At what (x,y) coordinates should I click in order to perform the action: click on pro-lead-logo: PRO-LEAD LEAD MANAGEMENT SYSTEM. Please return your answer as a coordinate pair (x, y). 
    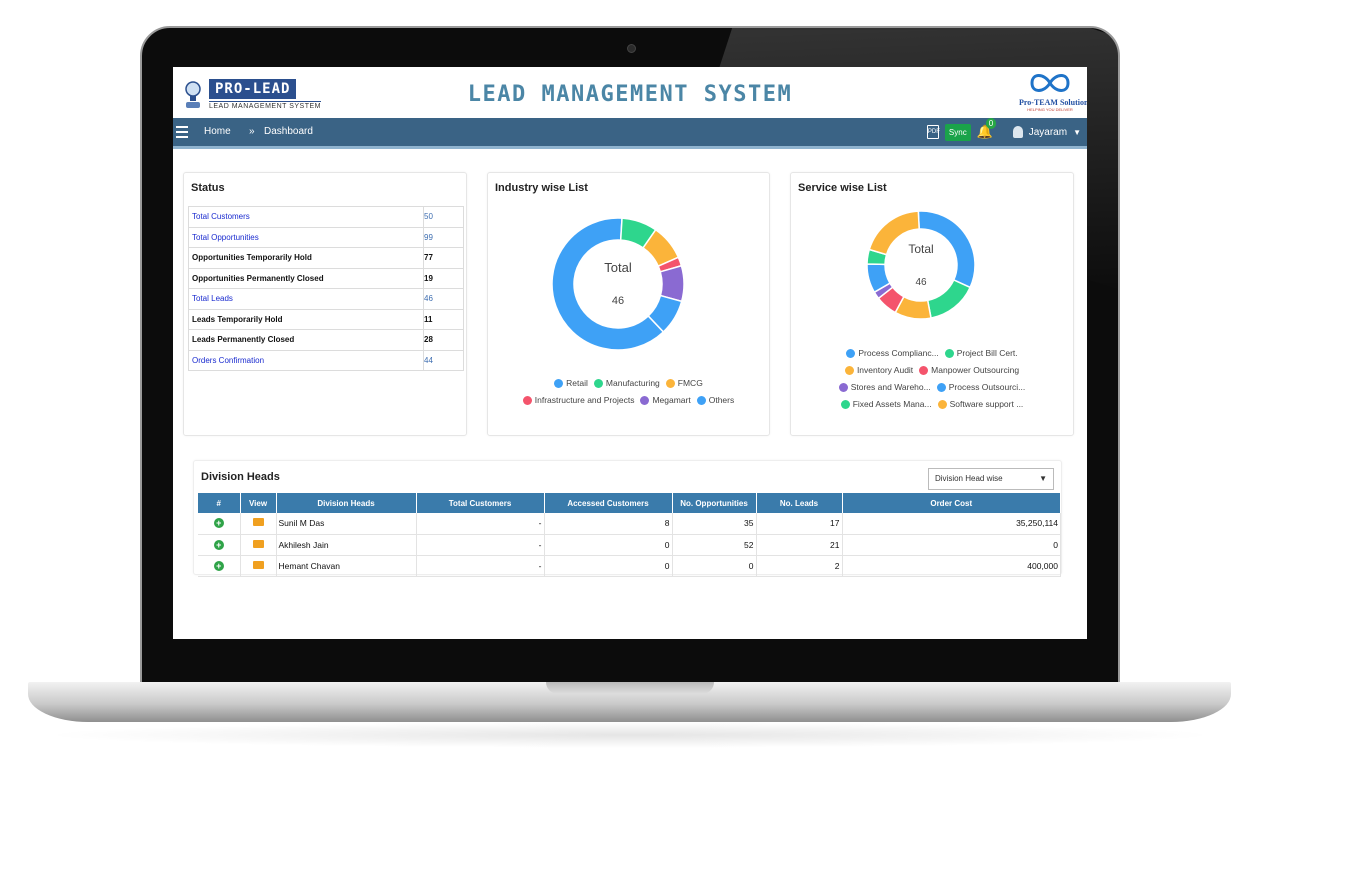
    Looking at the image, I should click on (251, 94).